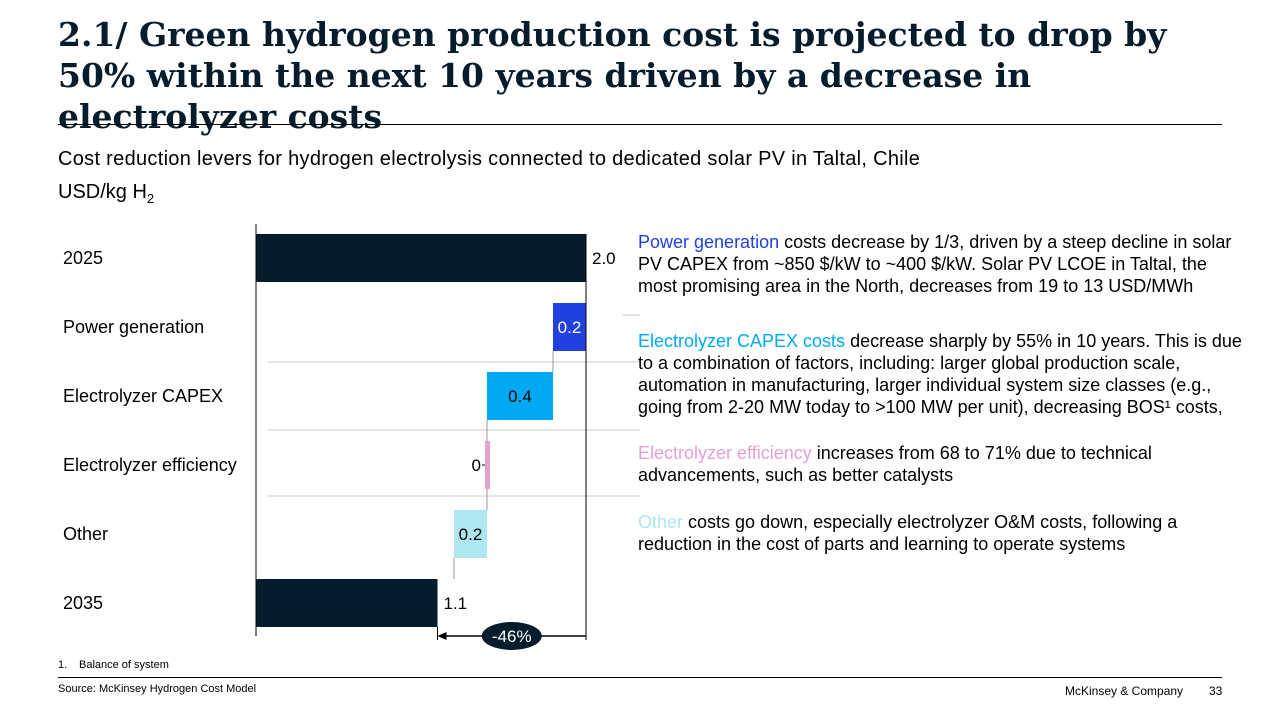  What do you see at coordinates (106, 193) in the screenshot?
I see `chart-unit: USD/kg H2` at bounding box center [106, 193].